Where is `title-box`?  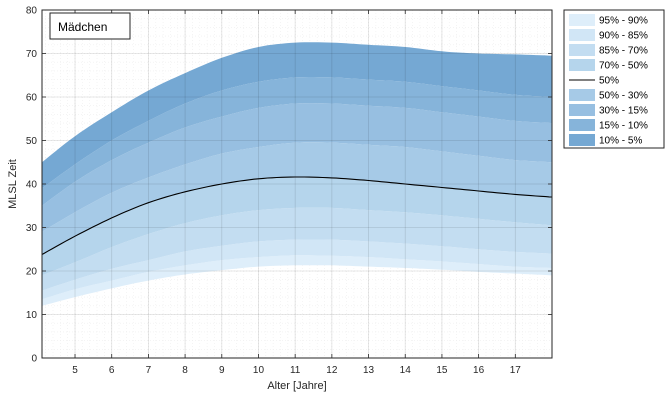
title-box is located at coordinates (90, 26).